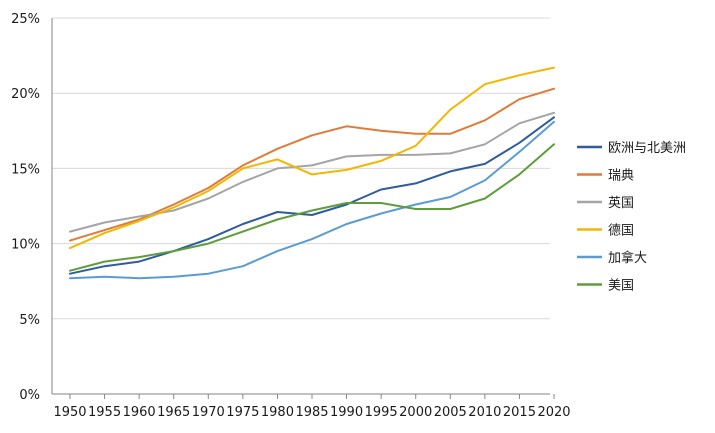  I want to click on x-tick-label: 1970, so click(208, 412).